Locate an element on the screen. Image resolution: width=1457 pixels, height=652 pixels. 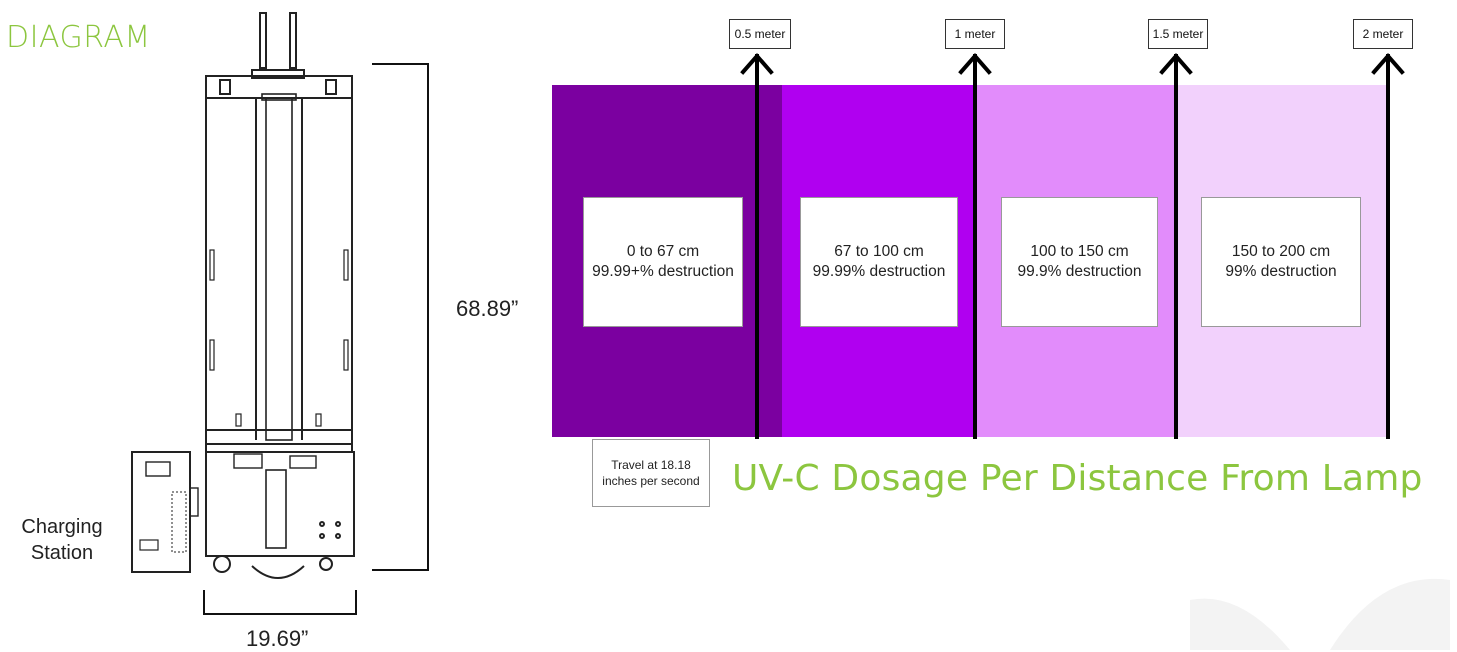
zone-range: 150 to 200 cm is located at coordinates (1281, 251).